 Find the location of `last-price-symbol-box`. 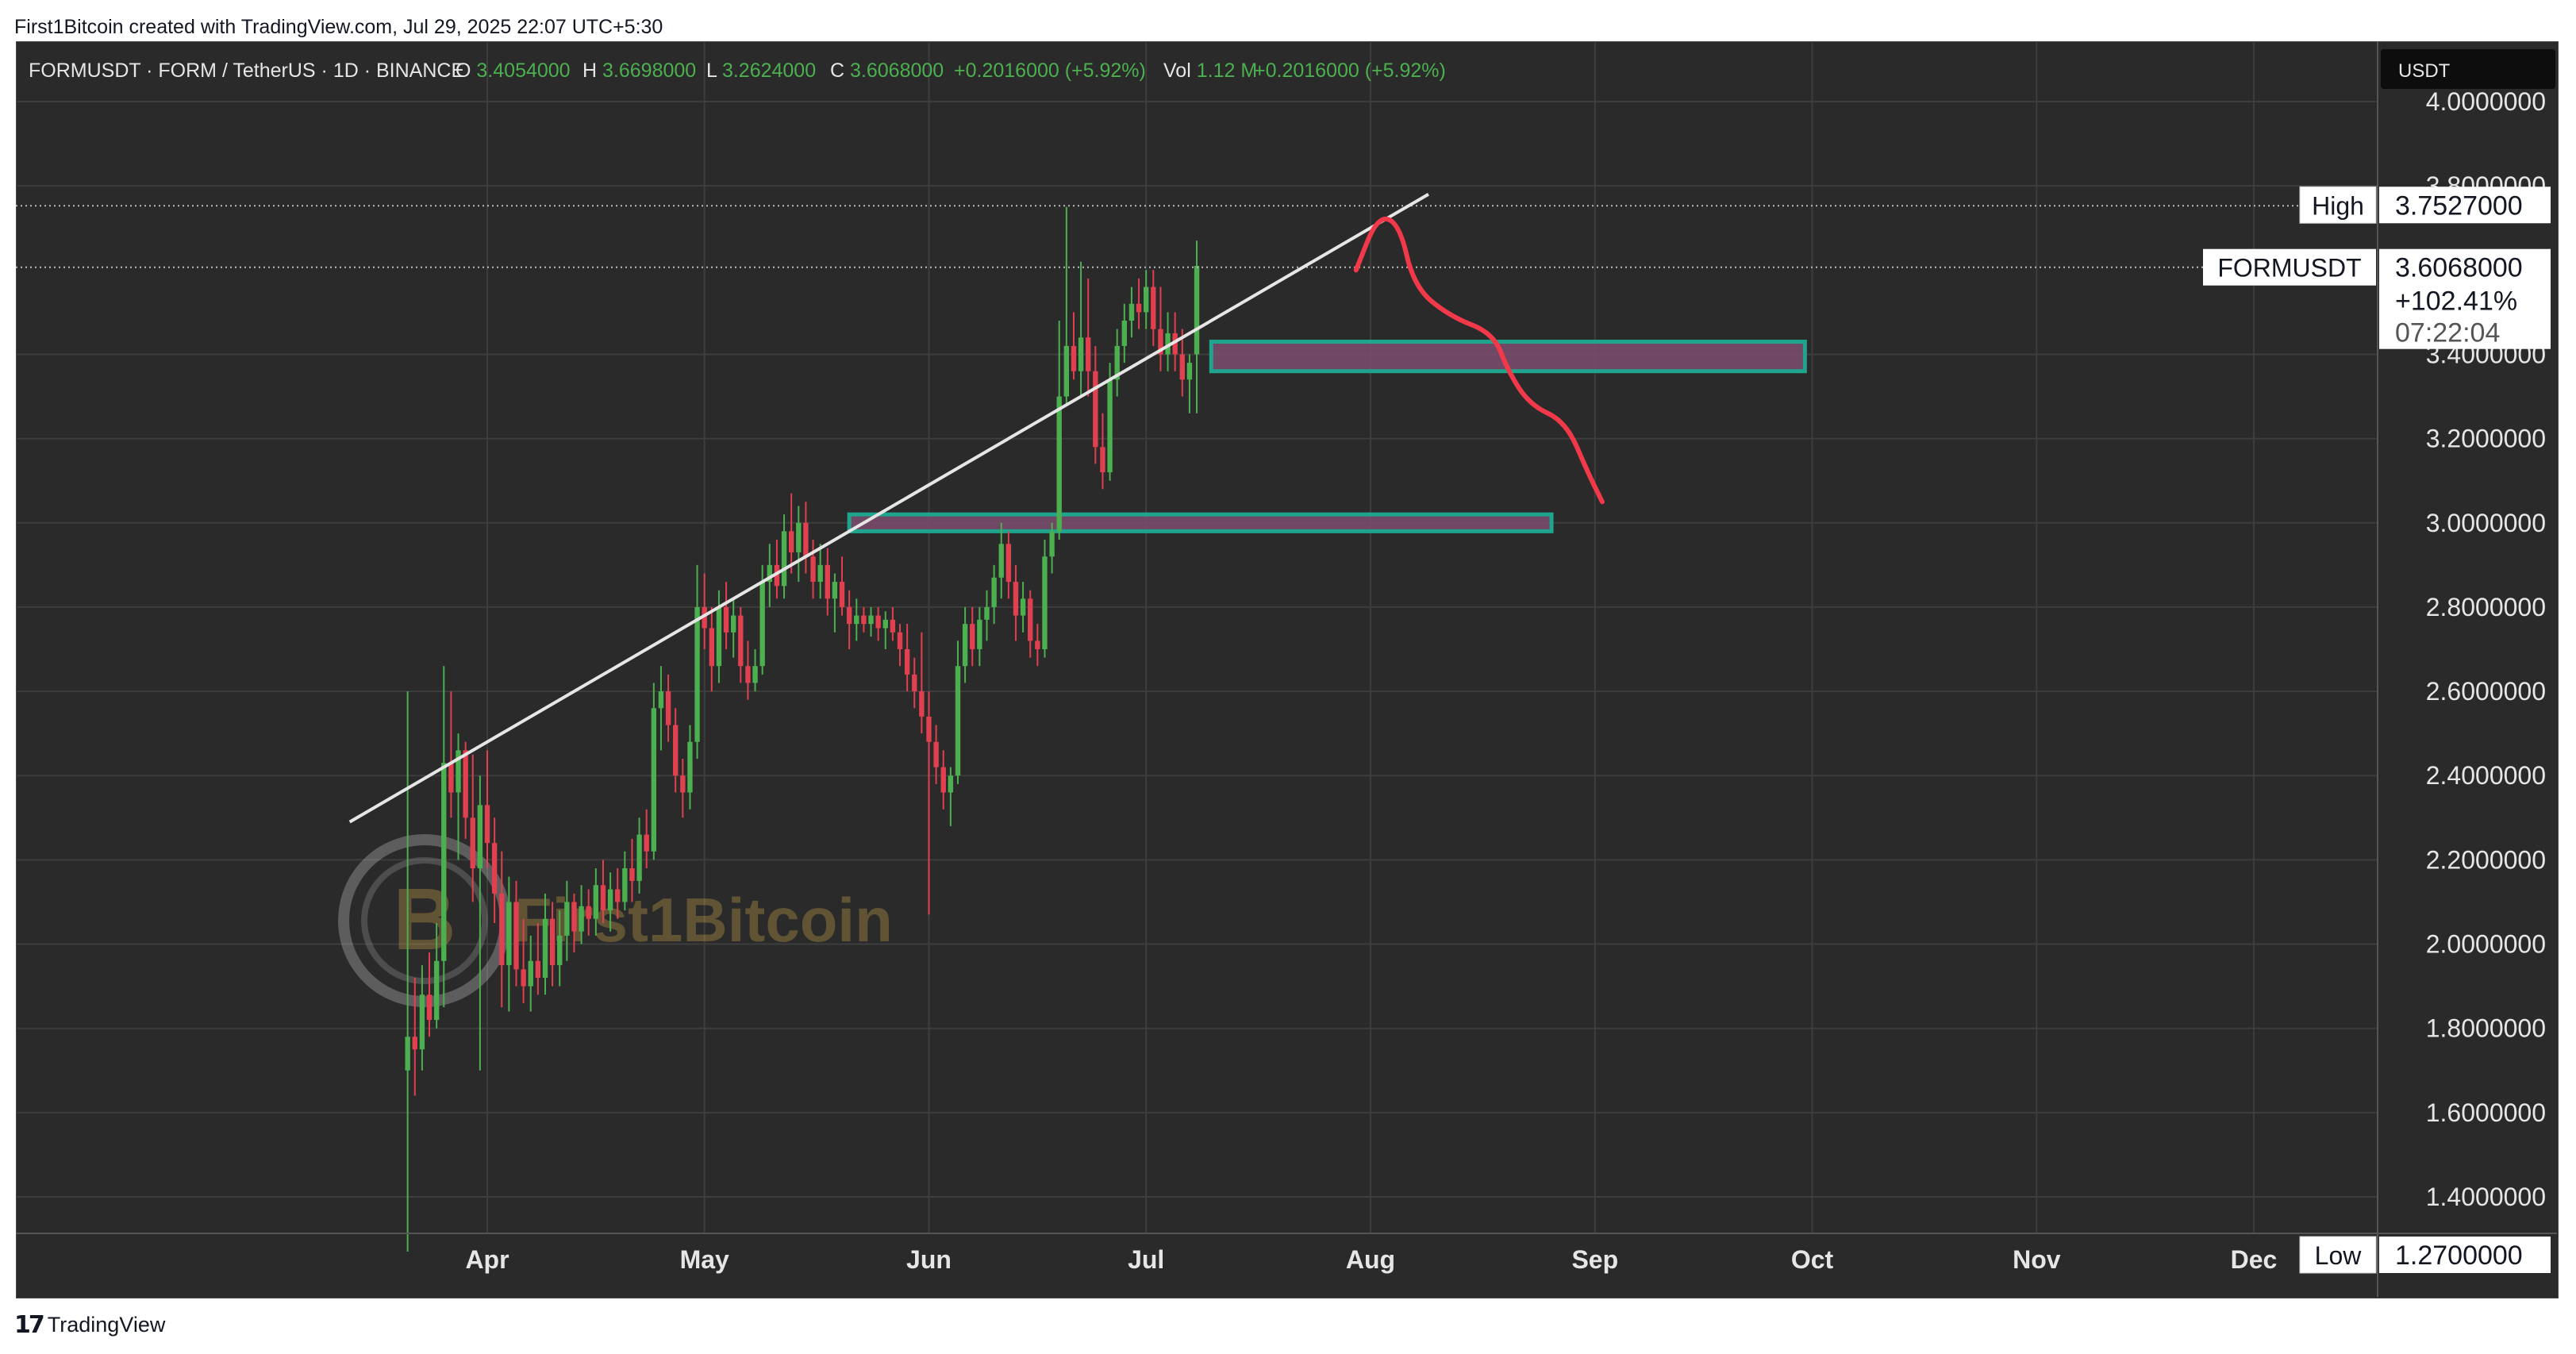

last-price-symbol-box is located at coordinates (2289, 267).